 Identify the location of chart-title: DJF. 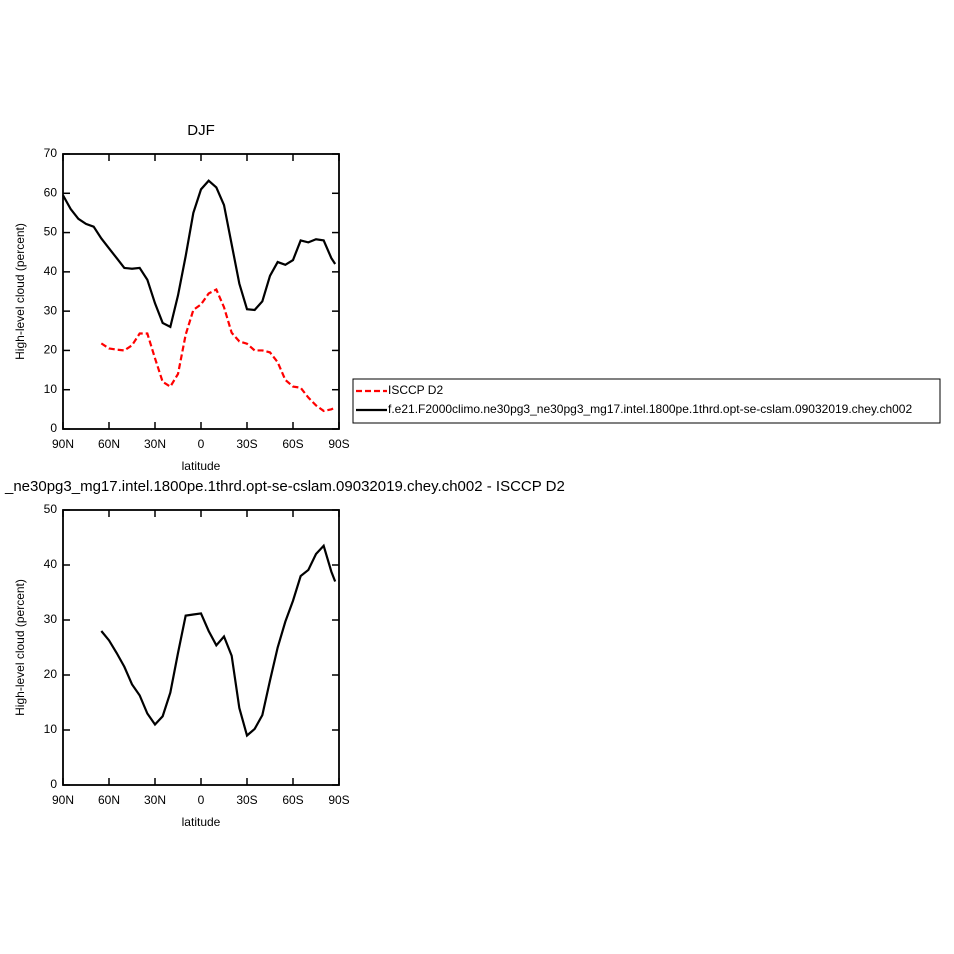
(201, 130).